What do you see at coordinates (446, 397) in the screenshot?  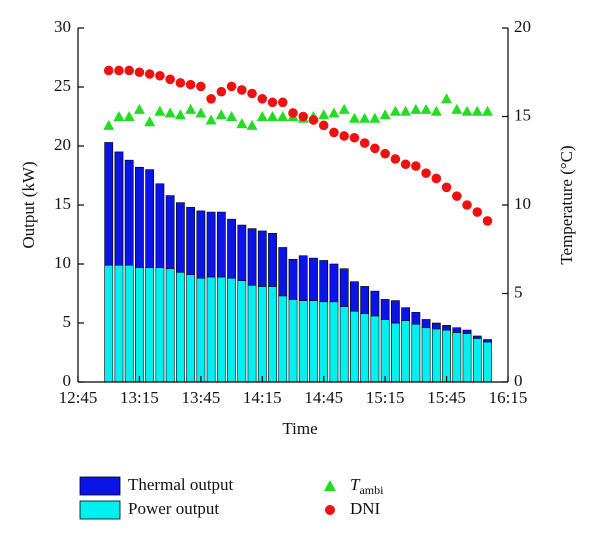 I see `x-tick-label: 15:45` at bounding box center [446, 397].